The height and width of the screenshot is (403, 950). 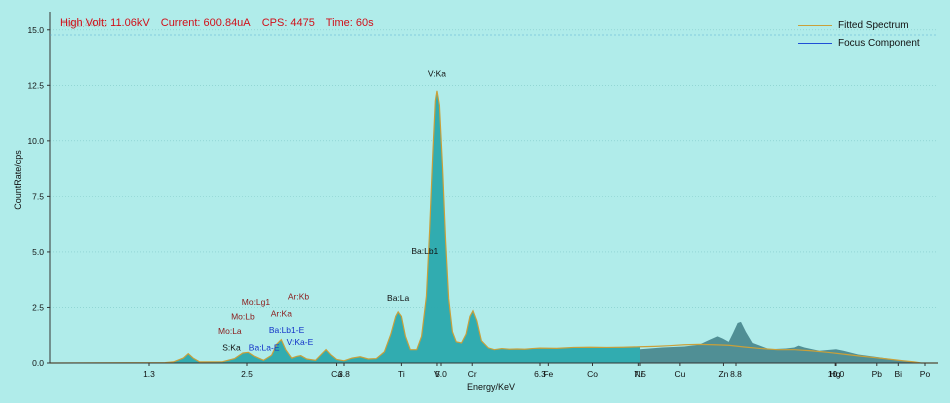 What do you see at coordinates (723, 374) in the screenshot?
I see `x-tick-label: Zn` at bounding box center [723, 374].